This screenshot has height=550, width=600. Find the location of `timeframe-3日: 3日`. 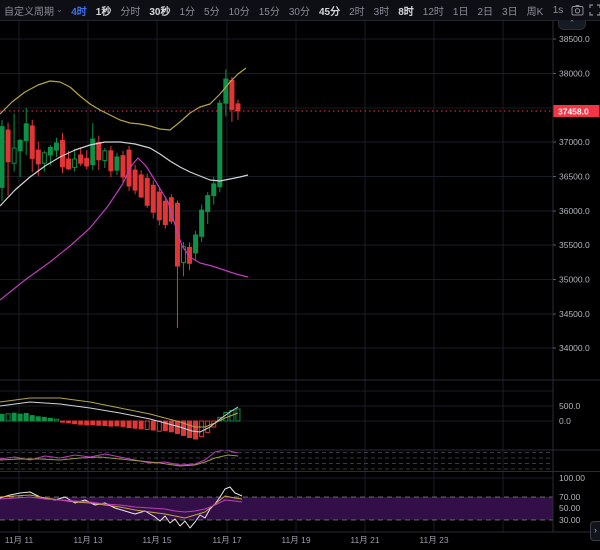

timeframe-3日: 3日 is located at coordinates (510, 12).